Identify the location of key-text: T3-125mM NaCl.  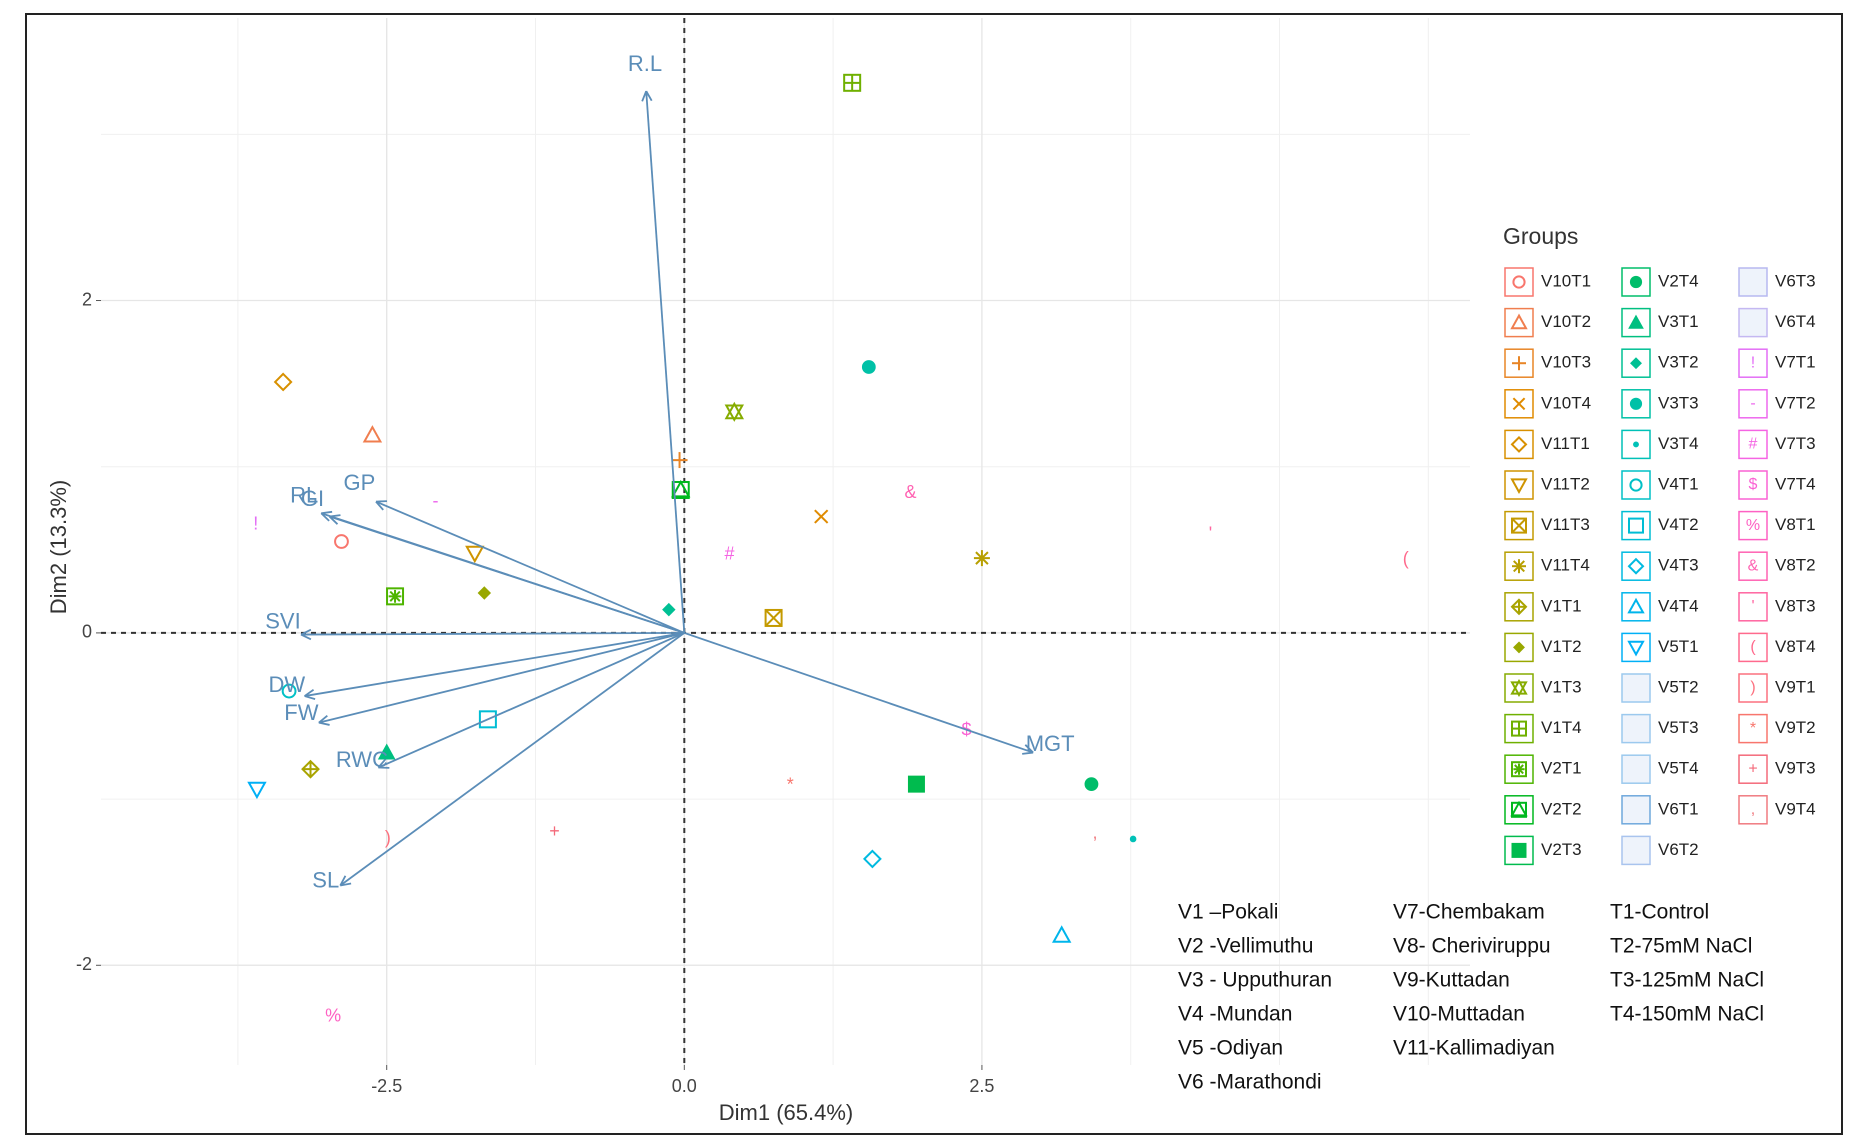
(1687, 980).